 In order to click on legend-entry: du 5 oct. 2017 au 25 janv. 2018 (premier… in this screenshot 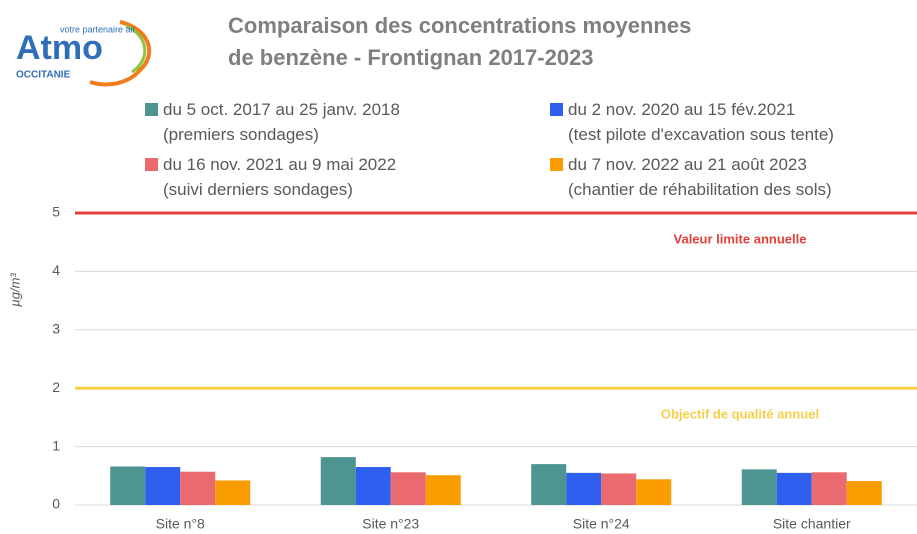, I will do `click(272, 122)`.